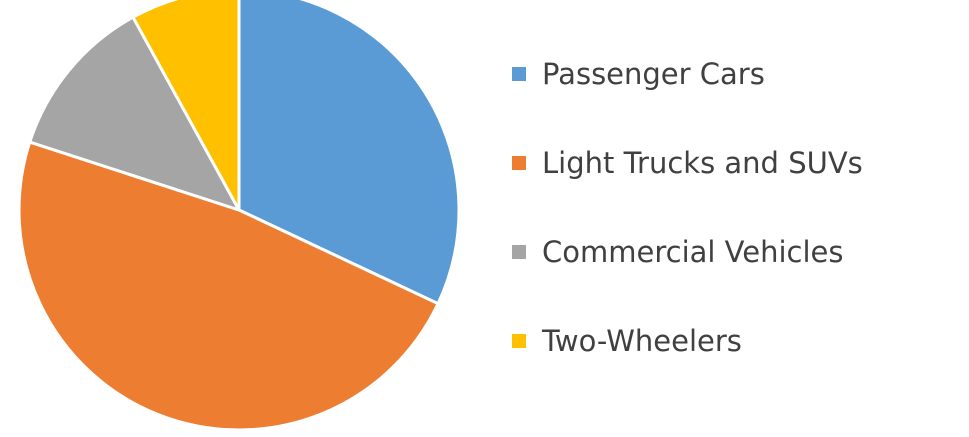  What do you see at coordinates (519, 74) in the screenshot?
I see `legend-swatch-passenger-cars` at bounding box center [519, 74].